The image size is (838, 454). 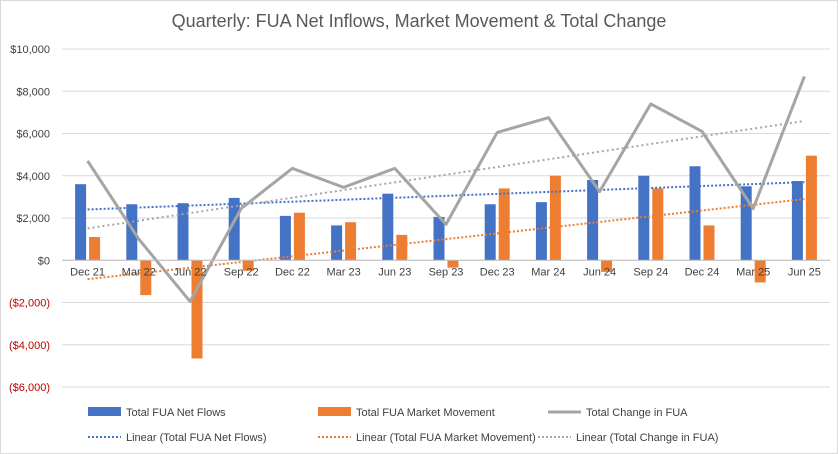 What do you see at coordinates (647, 438) in the screenshot?
I see `legend-label: Linear (Total Change in FUA)` at bounding box center [647, 438].